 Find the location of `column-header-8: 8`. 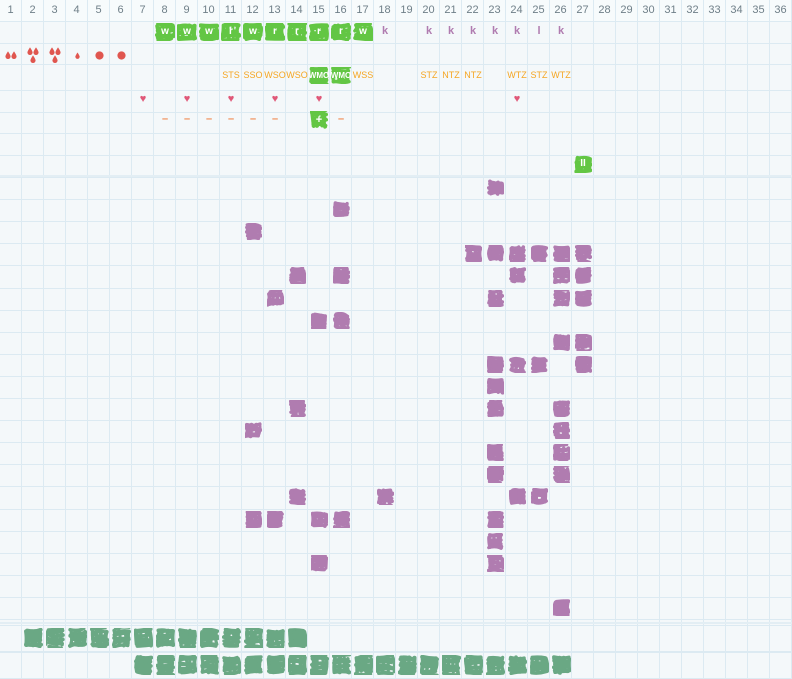

column-header-8: 8 is located at coordinates (165, 10).